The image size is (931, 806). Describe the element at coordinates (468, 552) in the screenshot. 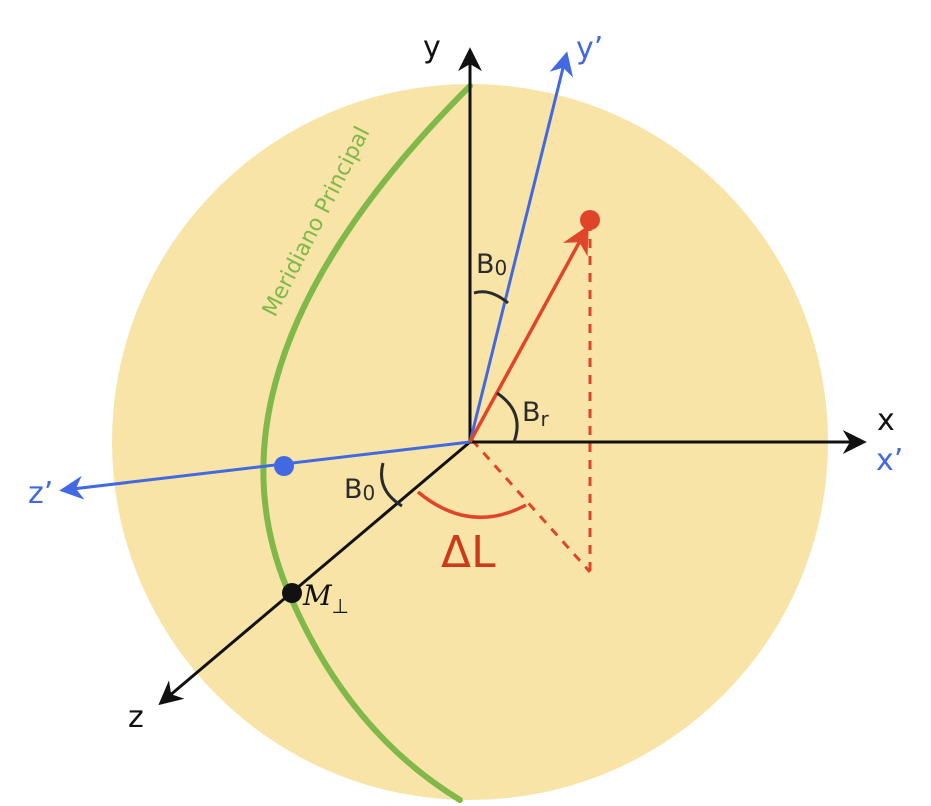

I see `delta-l-label: ΔL` at that location.